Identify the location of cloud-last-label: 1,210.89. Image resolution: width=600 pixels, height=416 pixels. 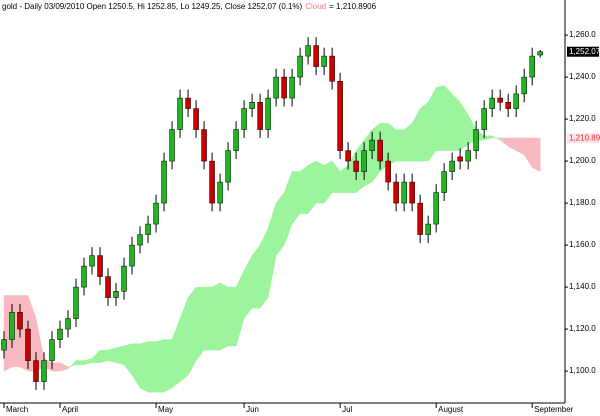
(584, 137).